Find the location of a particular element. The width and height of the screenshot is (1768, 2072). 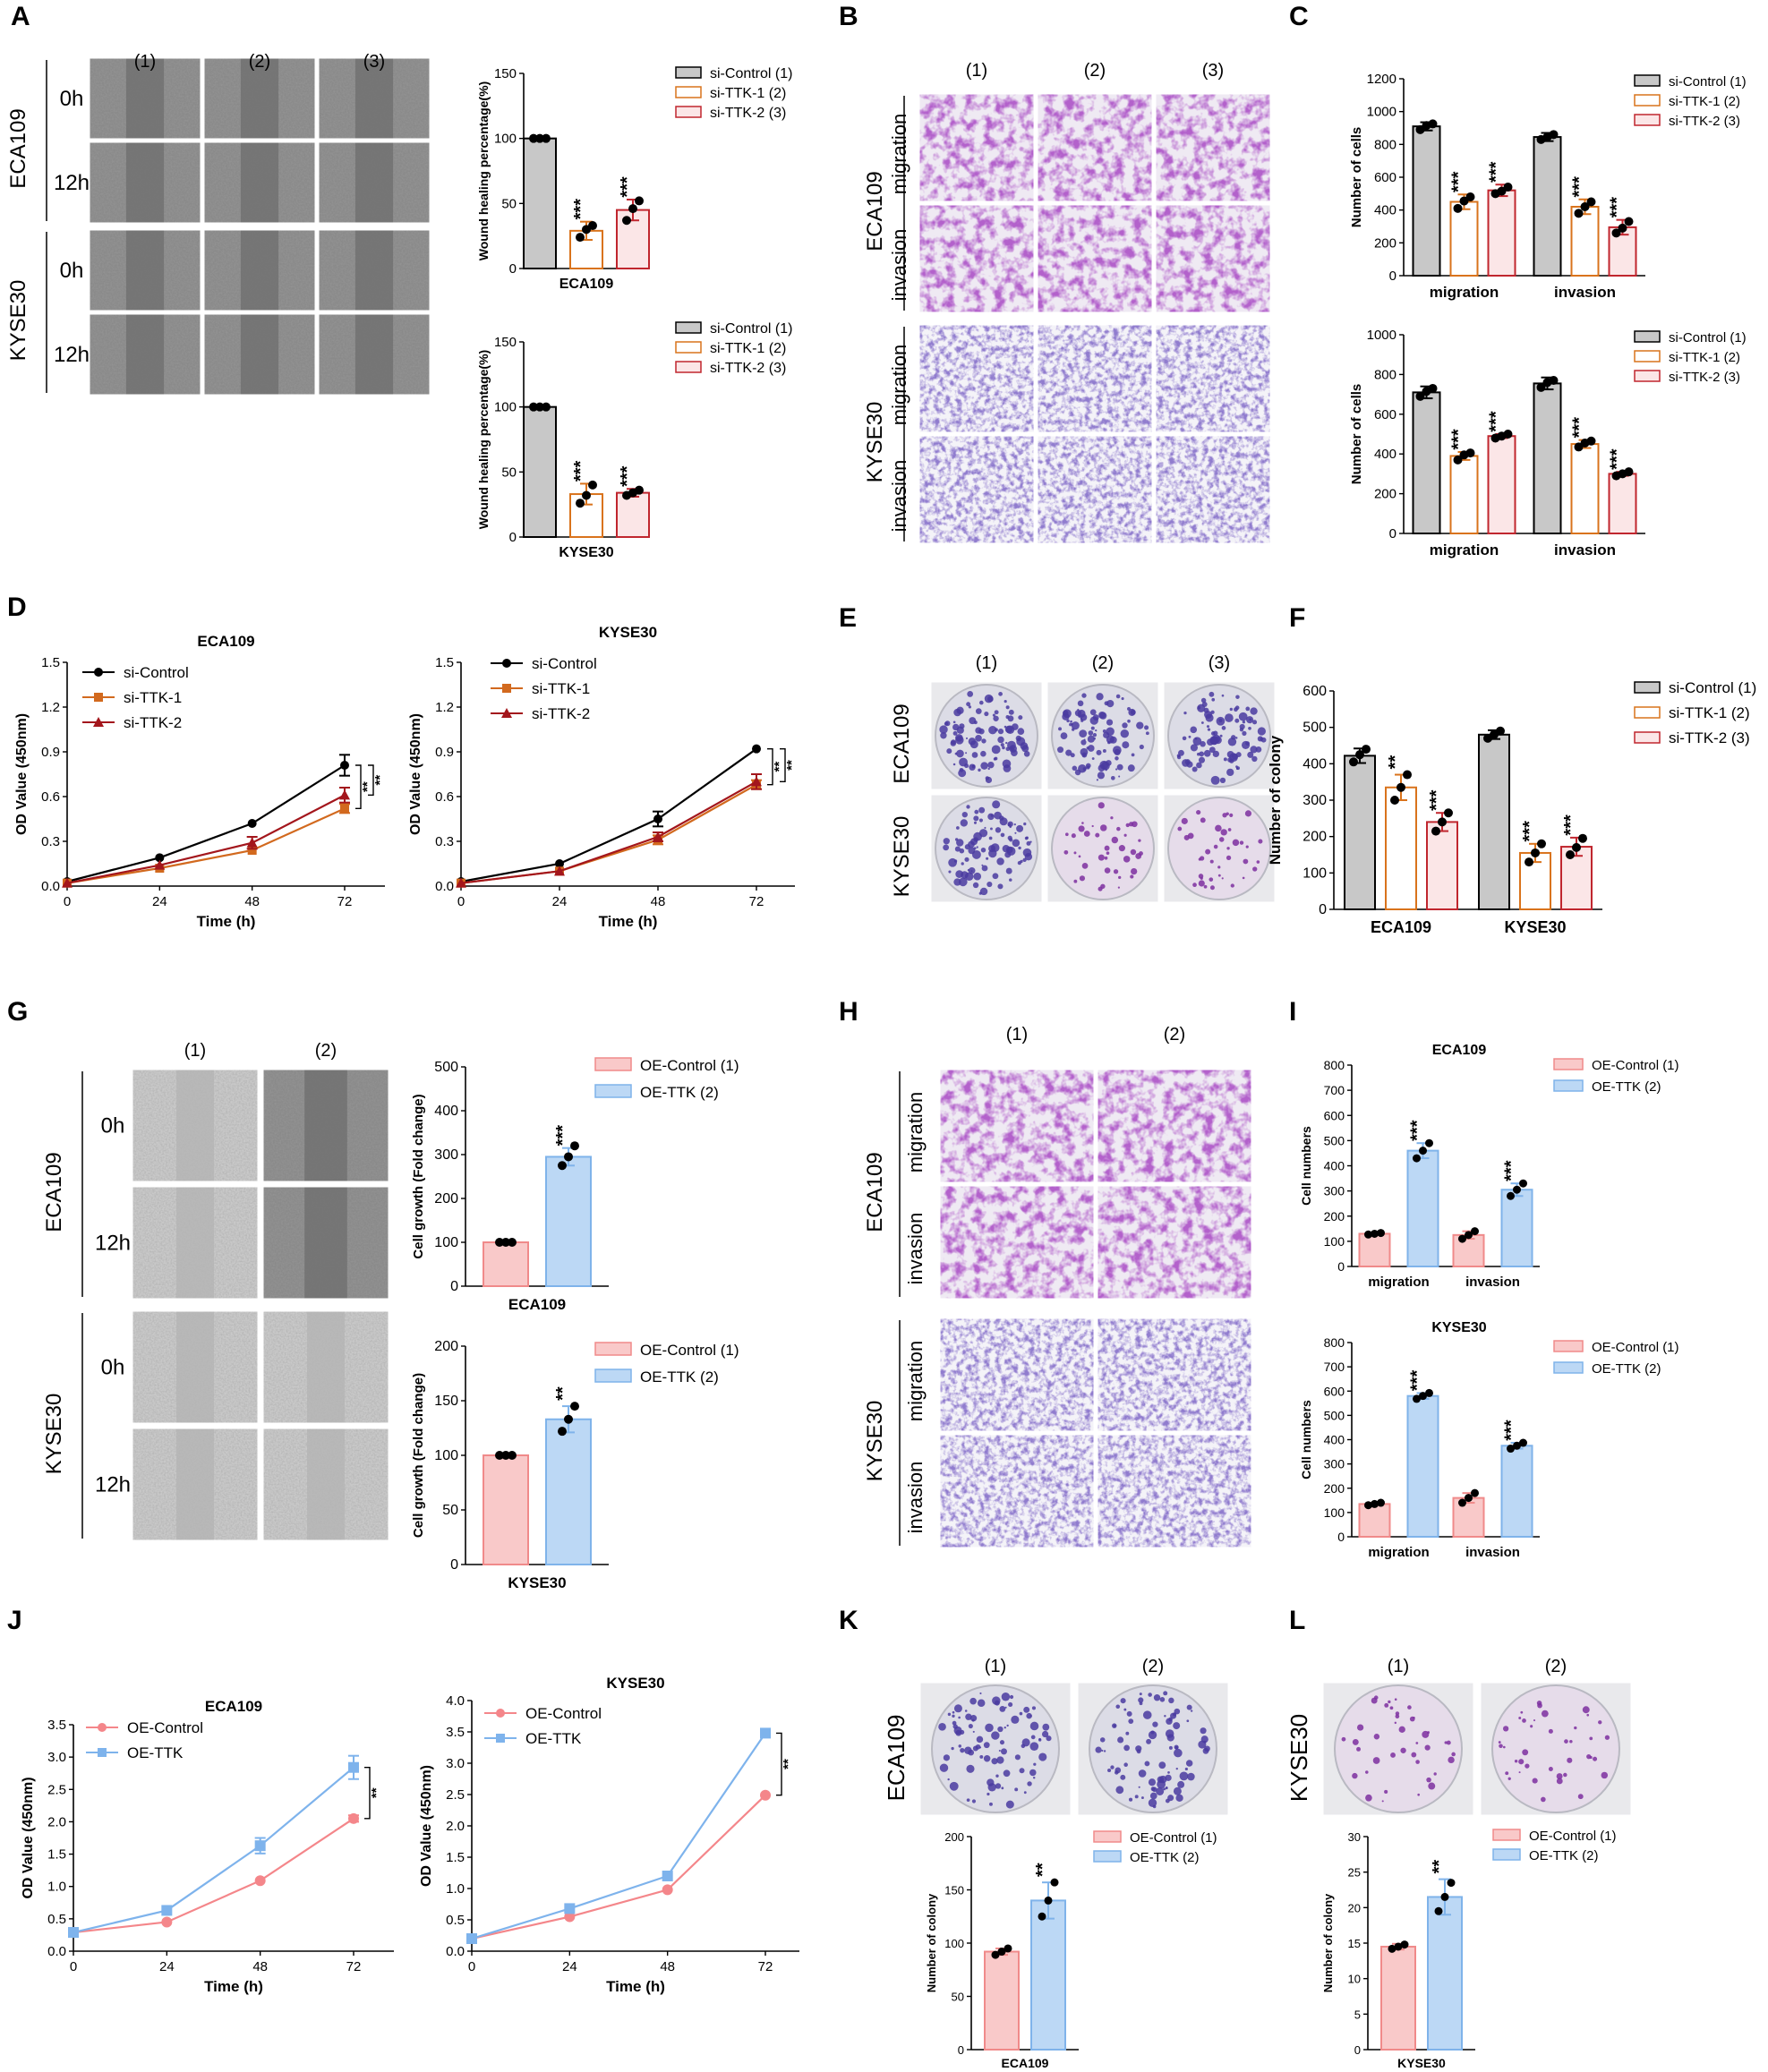

legend-label: si-TTK-1 (2) is located at coordinates (1704, 357).